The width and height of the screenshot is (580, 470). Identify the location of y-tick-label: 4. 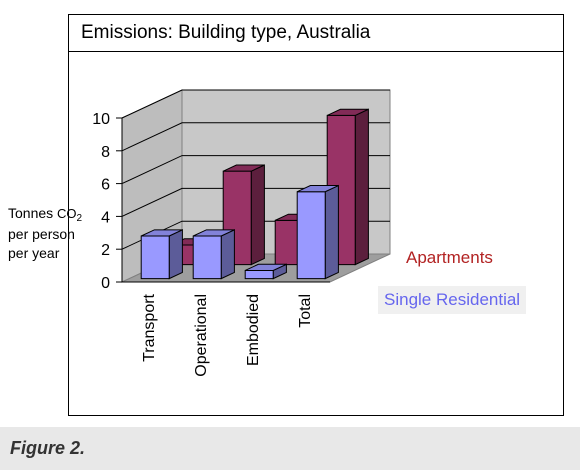
(105, 217).